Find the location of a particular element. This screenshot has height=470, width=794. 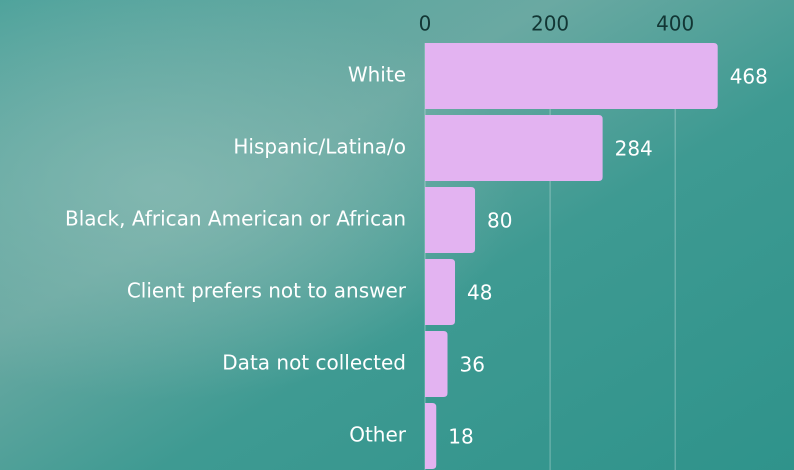

value-label: 468 is located at coordinates (749, 77).